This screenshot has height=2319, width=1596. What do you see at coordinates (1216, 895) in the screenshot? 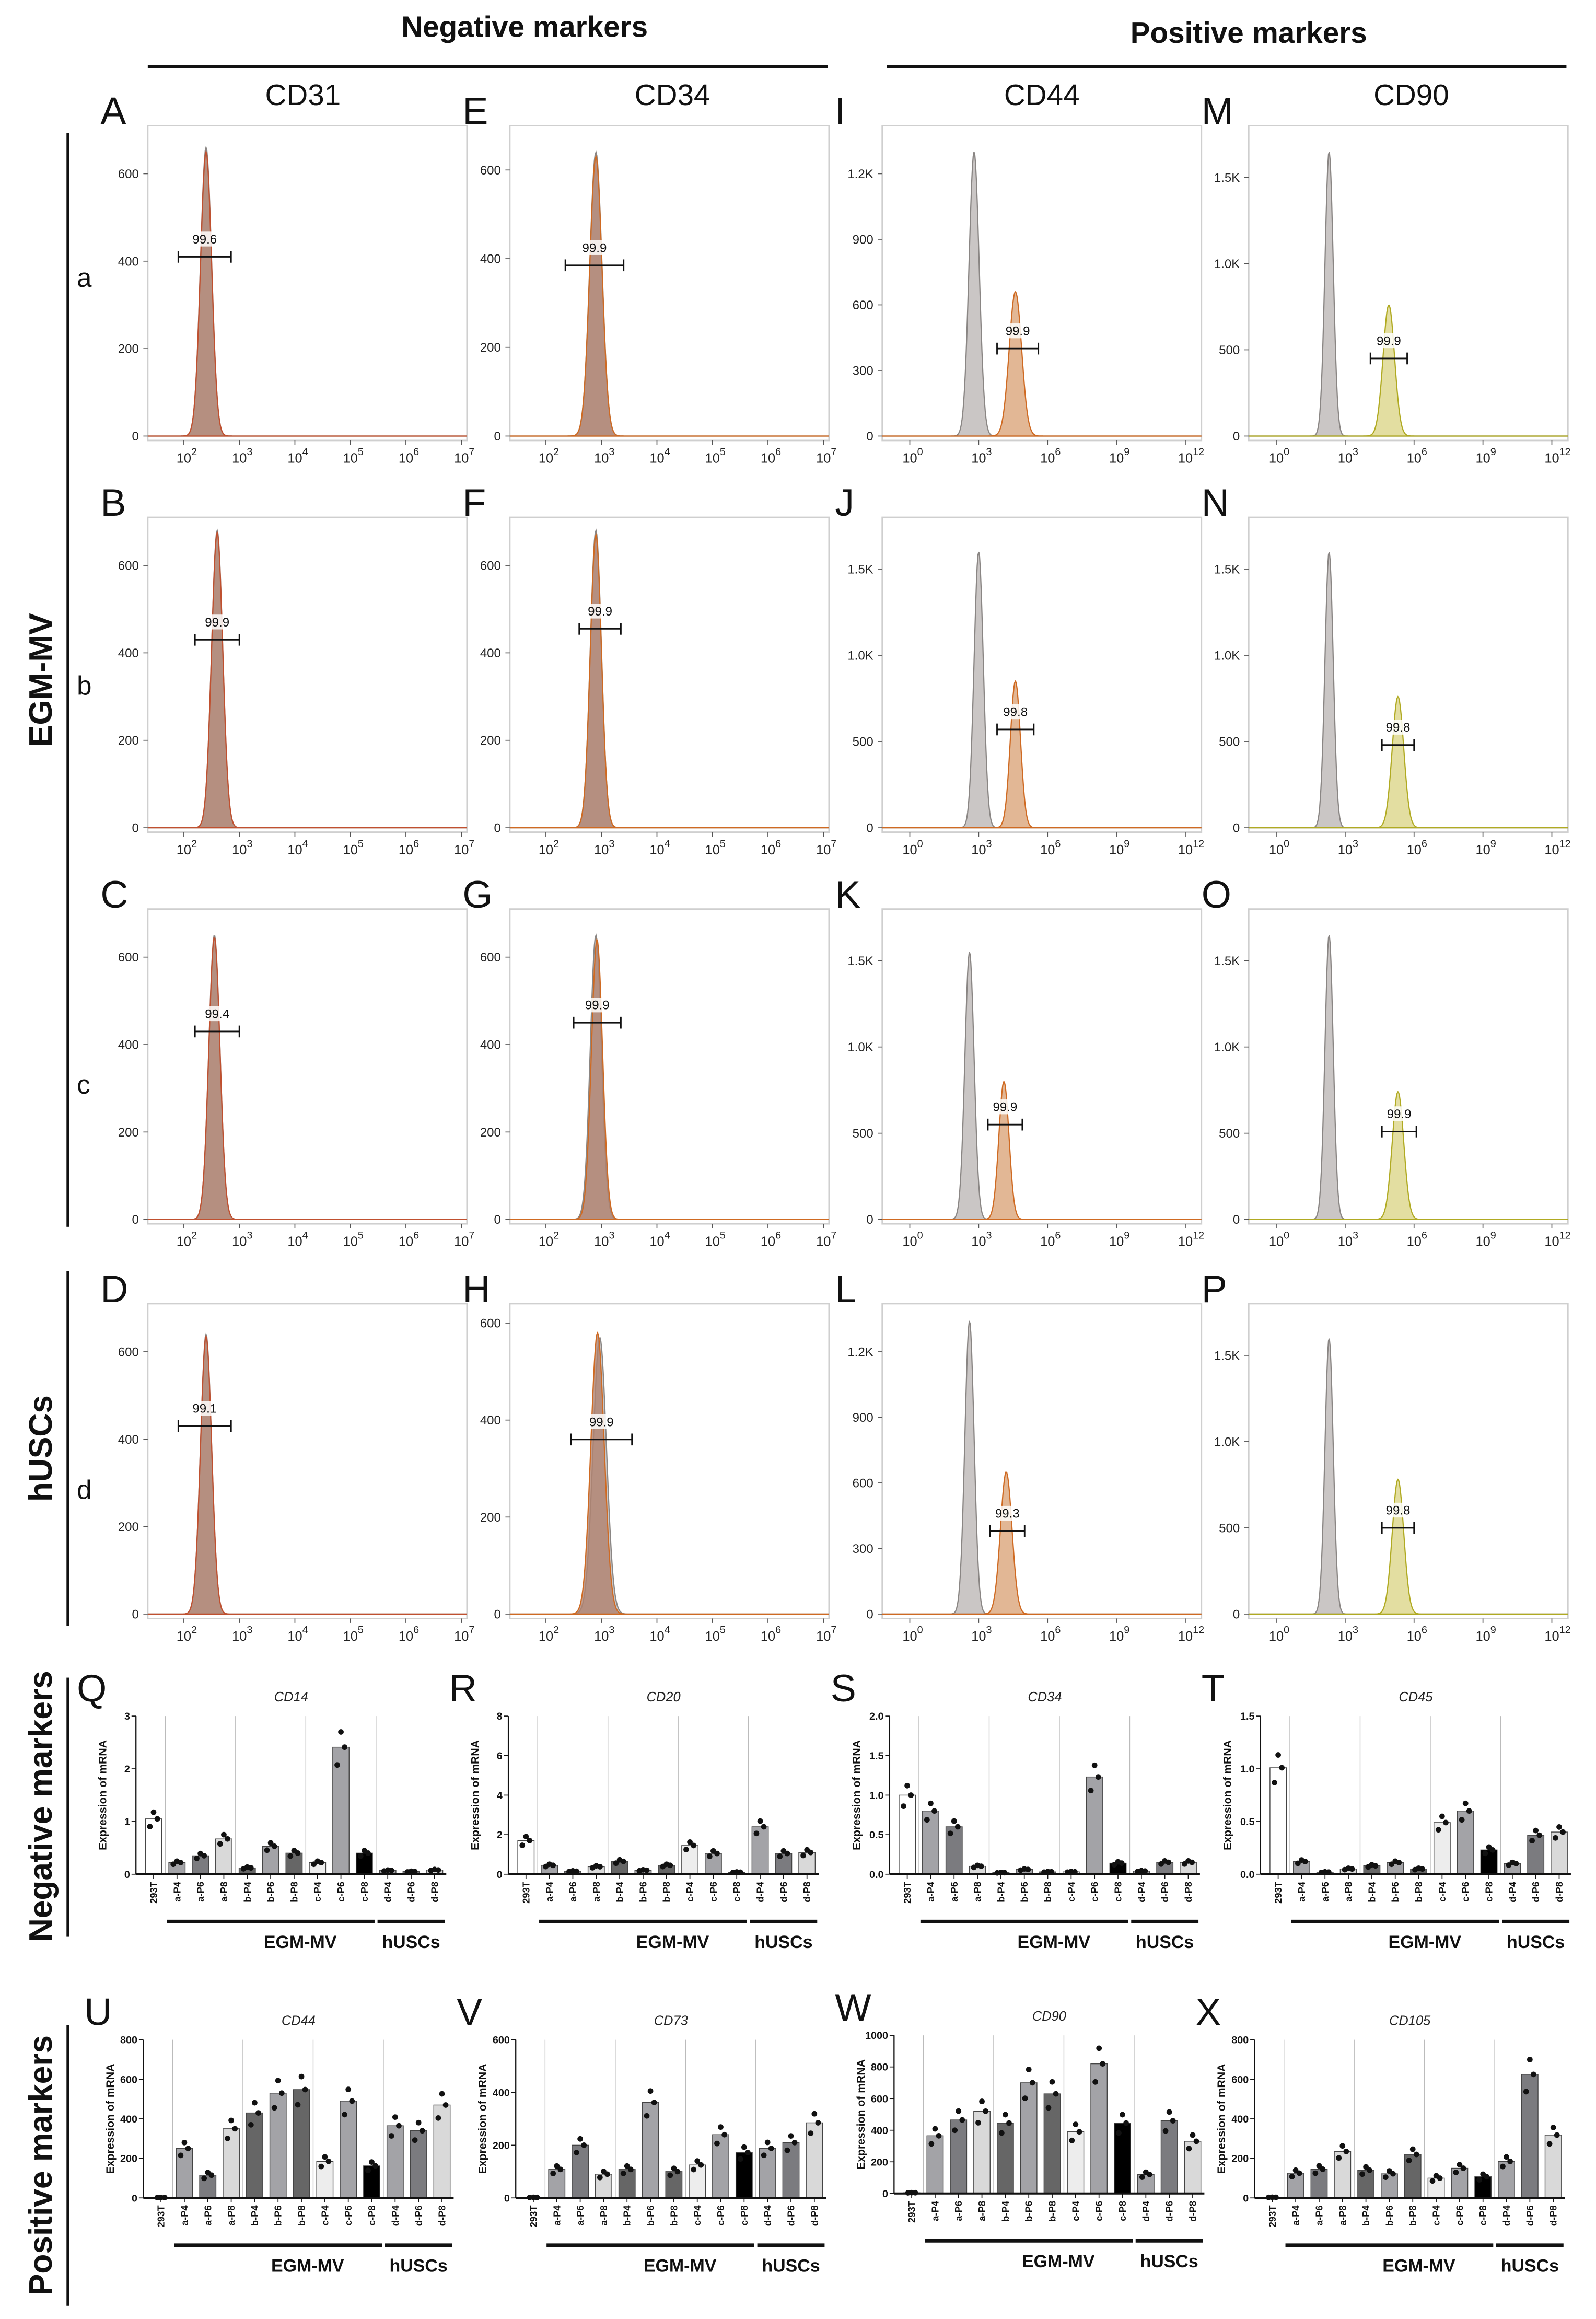
I see `panel-letter: O` at bounding box center [1216, 895].